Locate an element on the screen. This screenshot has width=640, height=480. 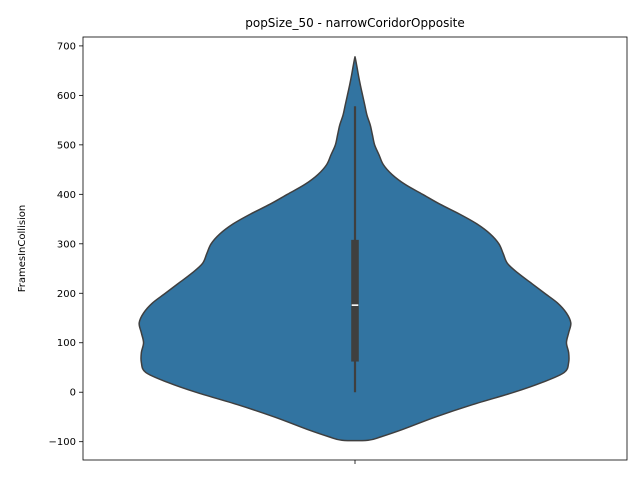
y-tick-label: 500 is located at coordinates (66, 145).